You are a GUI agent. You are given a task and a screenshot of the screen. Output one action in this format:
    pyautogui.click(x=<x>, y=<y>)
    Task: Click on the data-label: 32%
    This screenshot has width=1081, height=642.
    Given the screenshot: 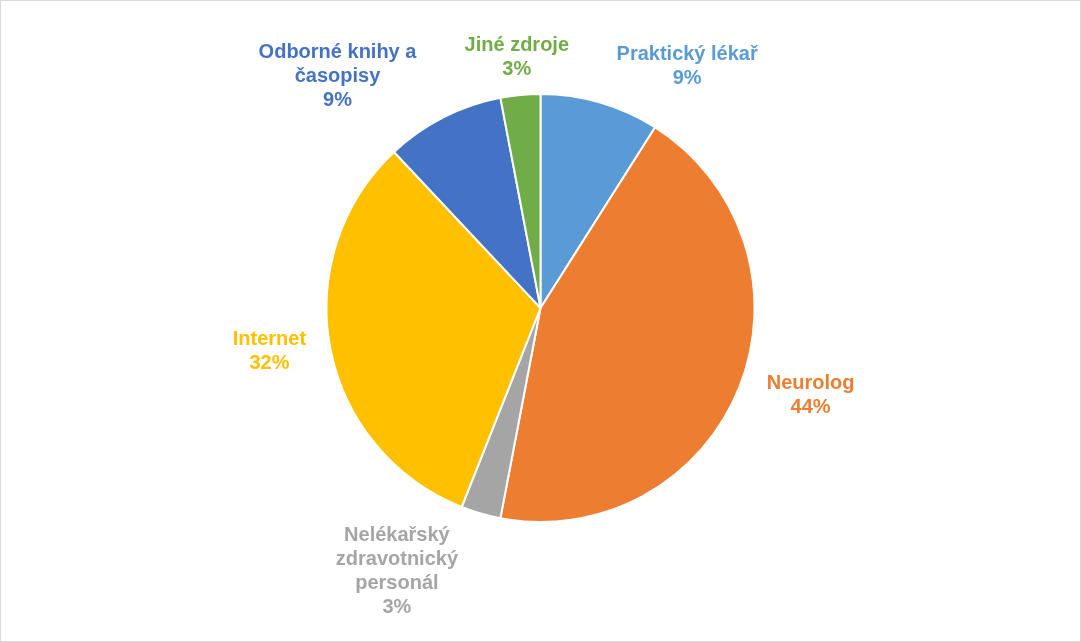 What is the action you would take?
    pyautogui.click(x=269, y=362)
    